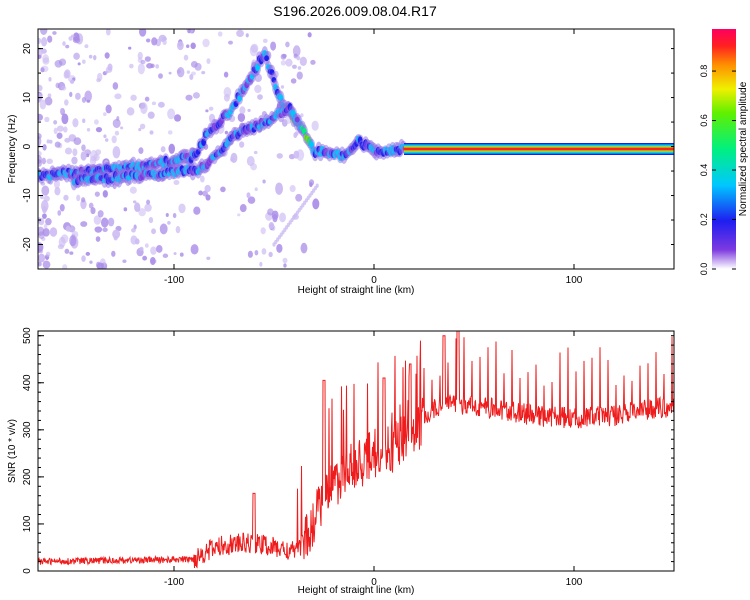  Describe the element at coordinates (704, 269) in the screenshot. I see `colorbar-tick-label: 0.0` at that location.